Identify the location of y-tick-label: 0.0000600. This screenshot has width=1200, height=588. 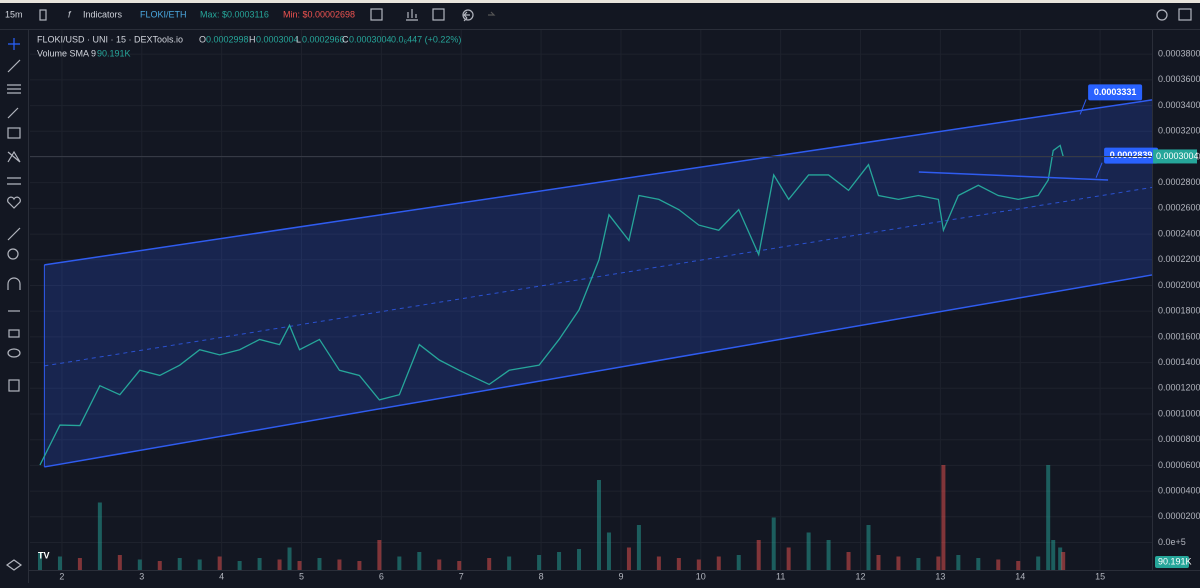
(1179, 465).